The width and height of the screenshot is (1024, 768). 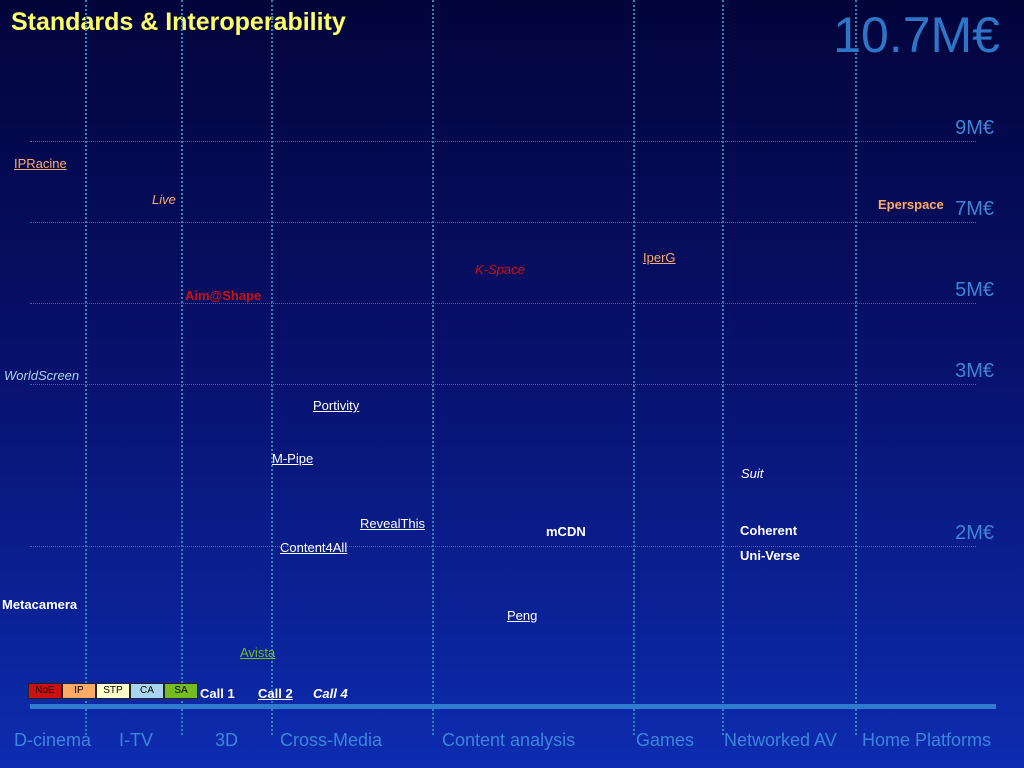 What do you see at coordinates (40, 163) in the screenshot?
I see `project-label: IPRacine` at bounding box center [40, 163].